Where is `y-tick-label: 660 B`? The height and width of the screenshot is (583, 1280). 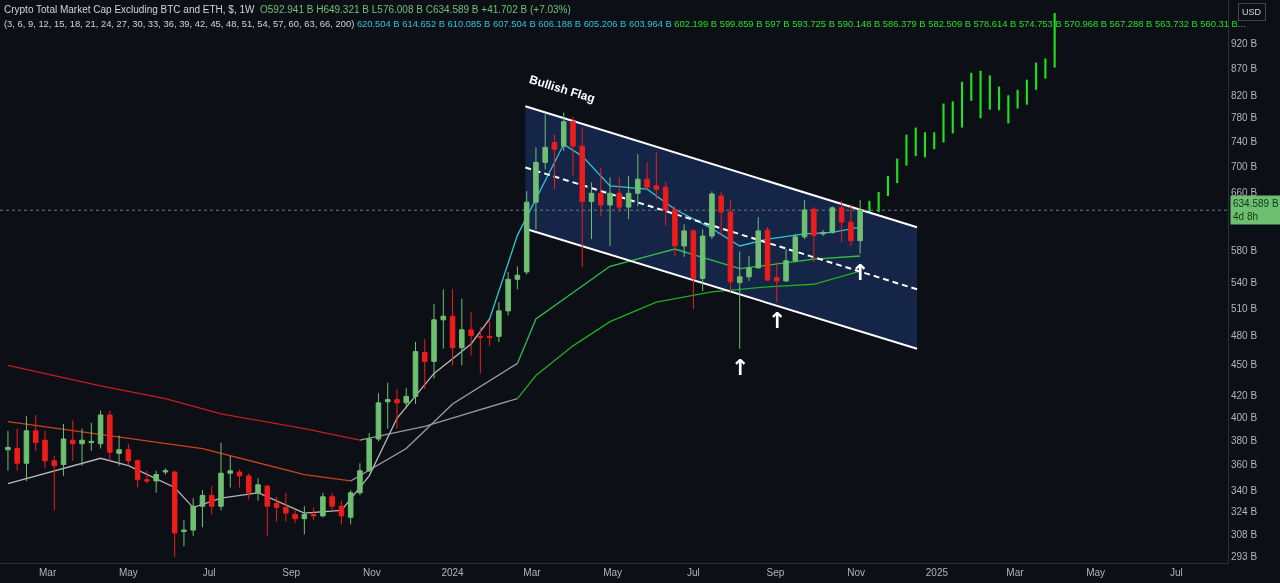 y-tick-label: 660 B is located at coordinates (1244, 193).